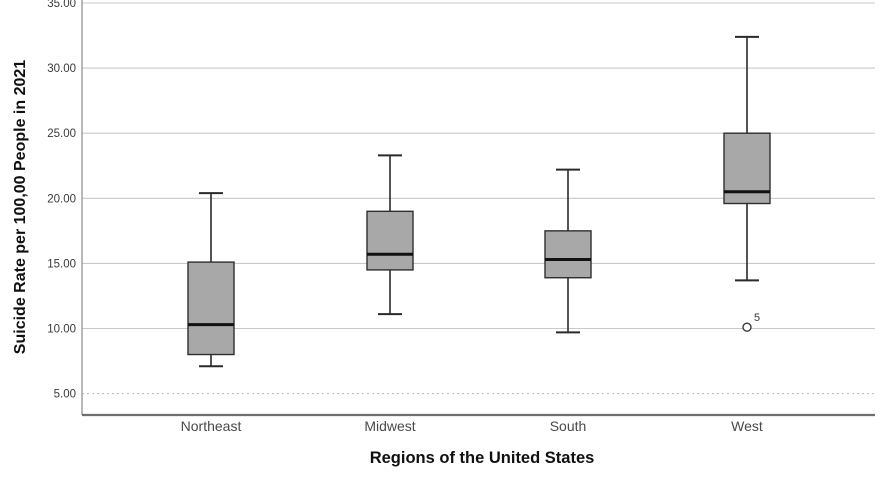  What do you see at coordinates (61, 264) in the screenshot?
I see `y-tick-label: 15.00` at bounding box center [61, 264].